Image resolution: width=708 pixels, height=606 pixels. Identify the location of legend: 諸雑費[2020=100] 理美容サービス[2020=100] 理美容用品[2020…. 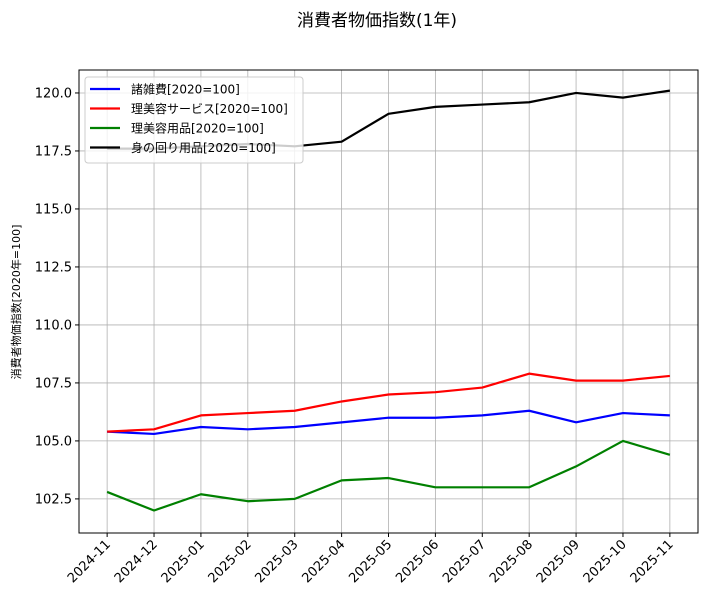
(194, 120).